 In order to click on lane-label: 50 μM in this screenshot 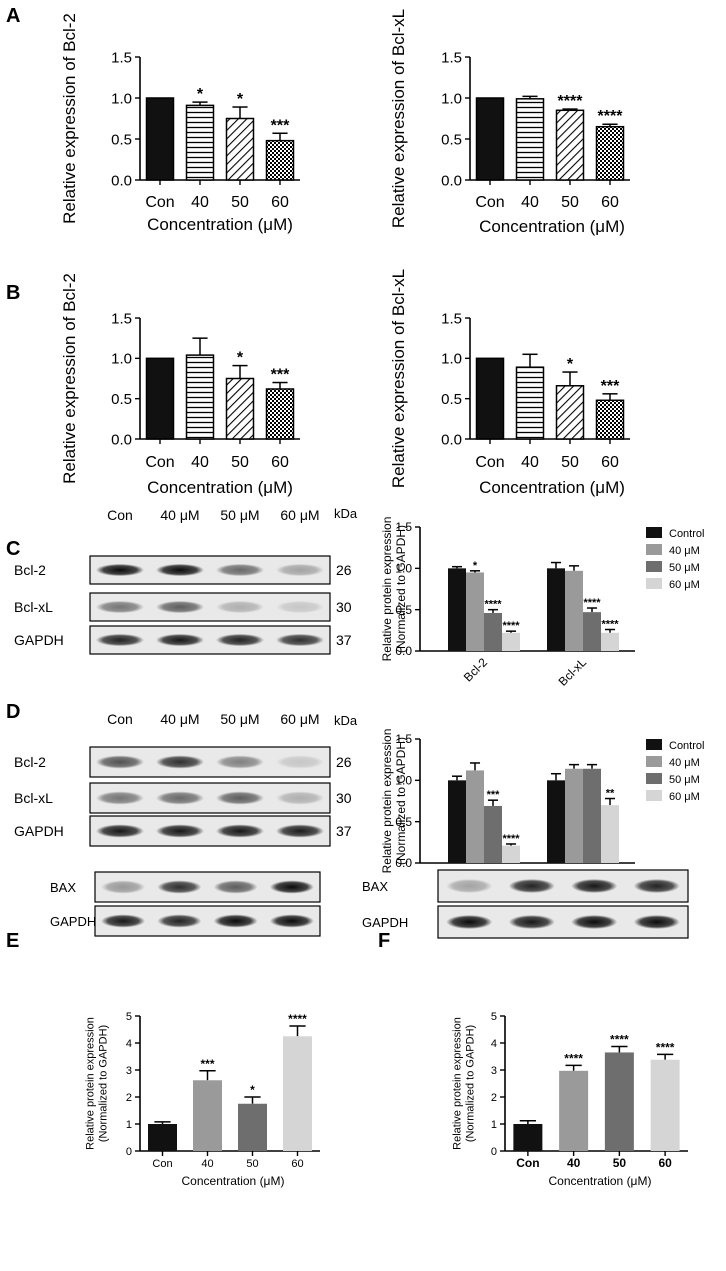, I will do `click(239, 719)`.